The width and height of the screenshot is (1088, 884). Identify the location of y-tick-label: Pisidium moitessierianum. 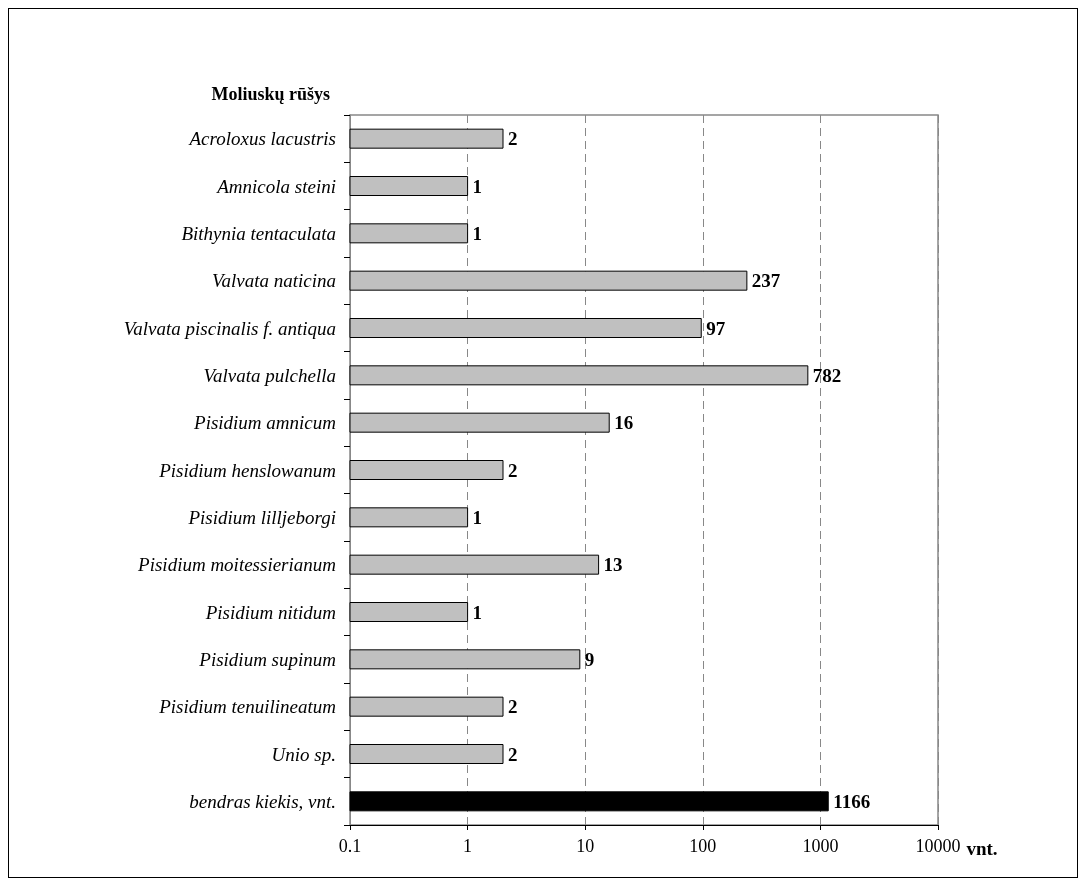
(236, 565).